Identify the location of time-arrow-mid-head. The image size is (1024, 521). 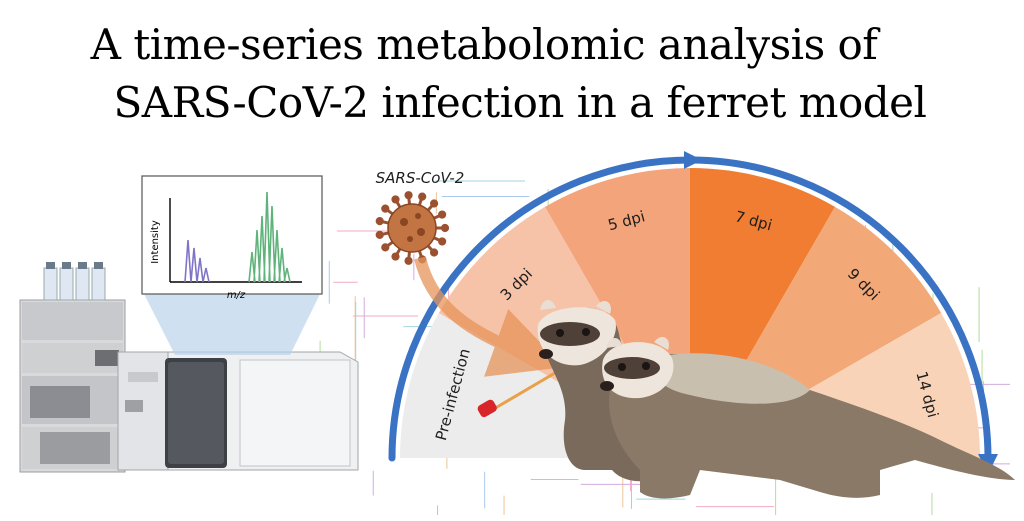
(693, 160).